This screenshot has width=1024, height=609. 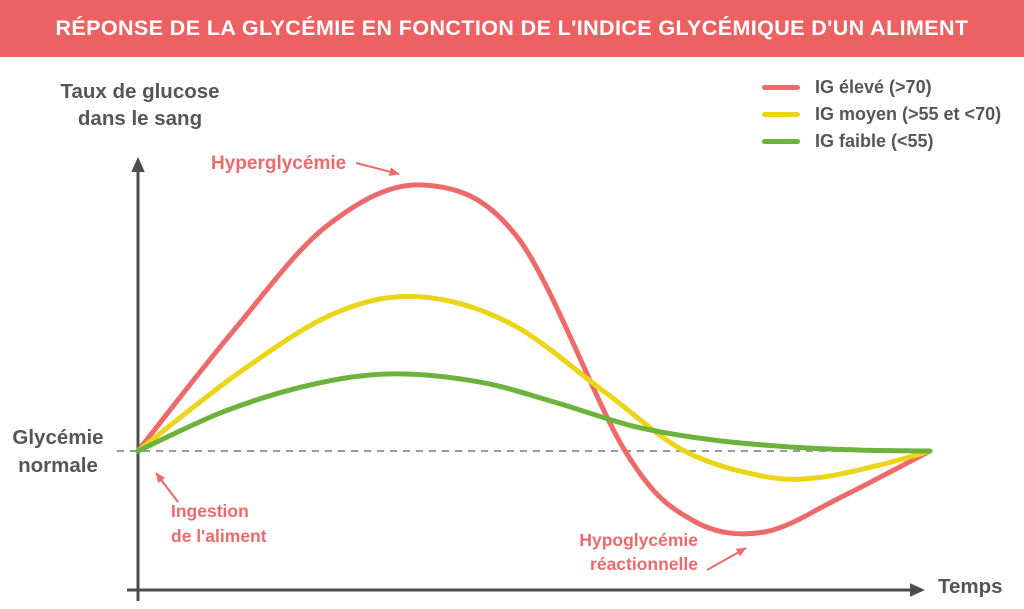 I want to click on y-axis-title-line2: dans le sang, so click(x=140, y=118).